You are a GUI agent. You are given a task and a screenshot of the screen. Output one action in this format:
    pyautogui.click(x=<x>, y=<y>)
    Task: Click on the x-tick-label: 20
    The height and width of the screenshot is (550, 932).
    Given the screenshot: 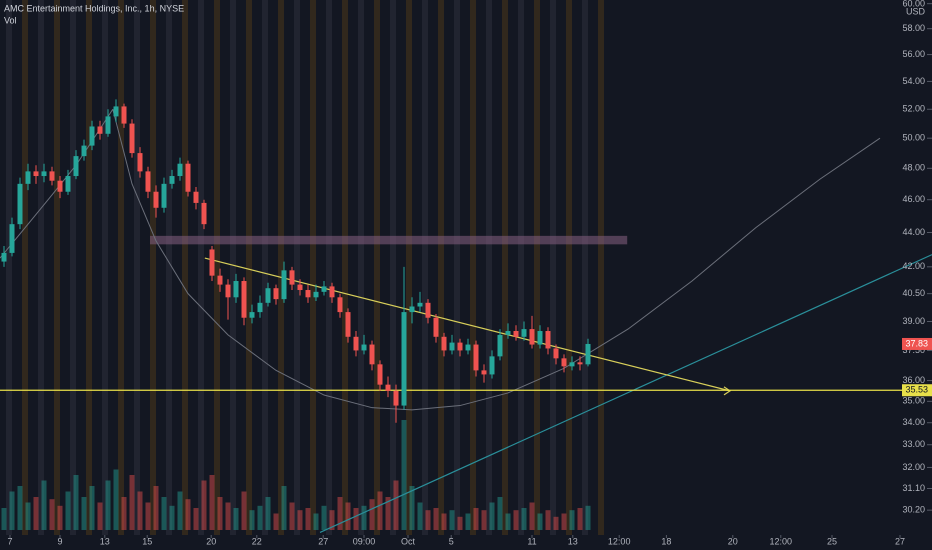 What is the action you would take?
    pyautogui.click(x=733, y=541)
    